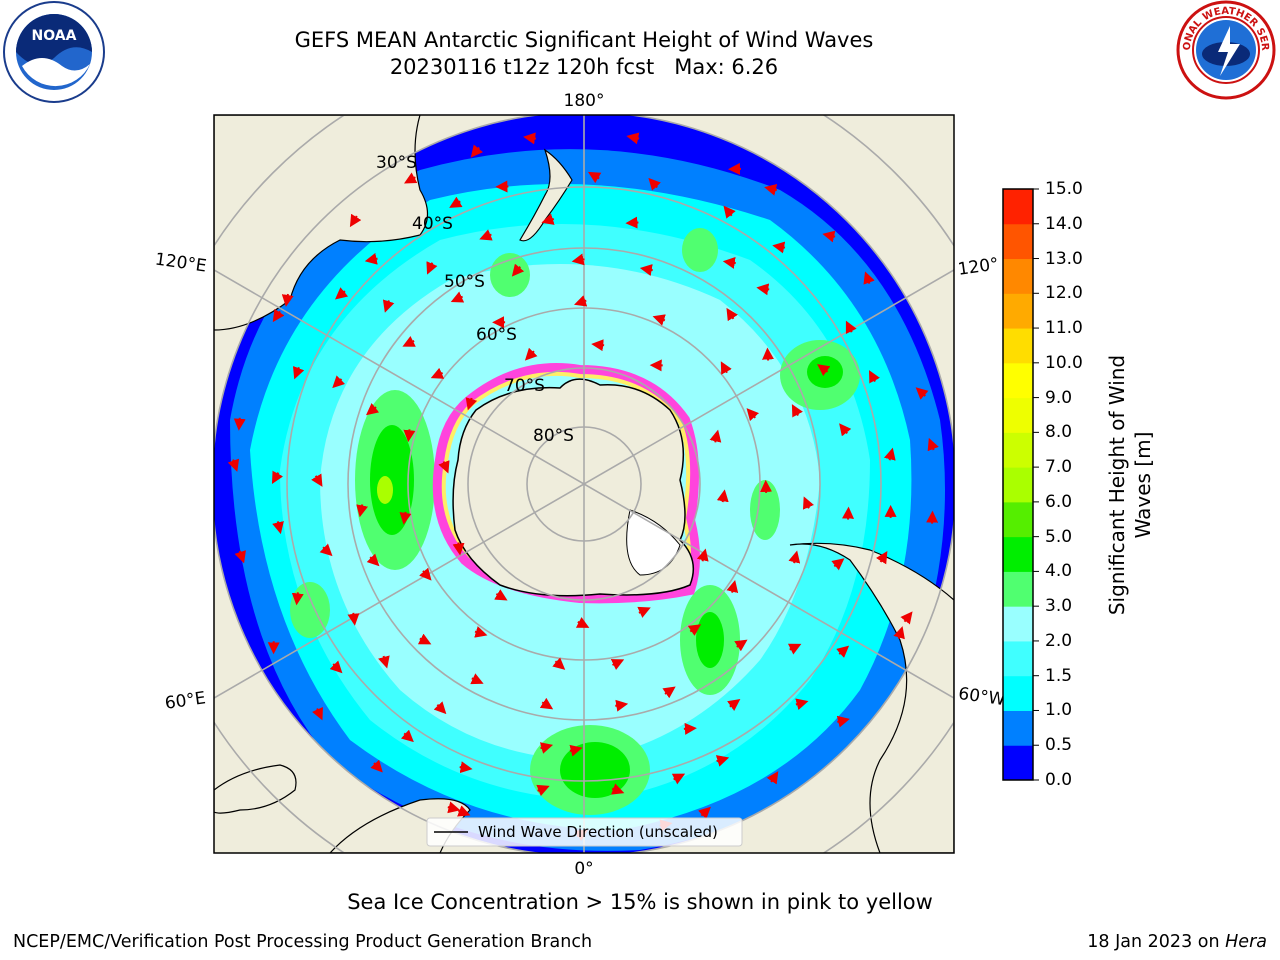 The width and height of the screenshot is (1280, 960). I want to click on colorbar-tick-label: 12.0, so click(1064, 293).